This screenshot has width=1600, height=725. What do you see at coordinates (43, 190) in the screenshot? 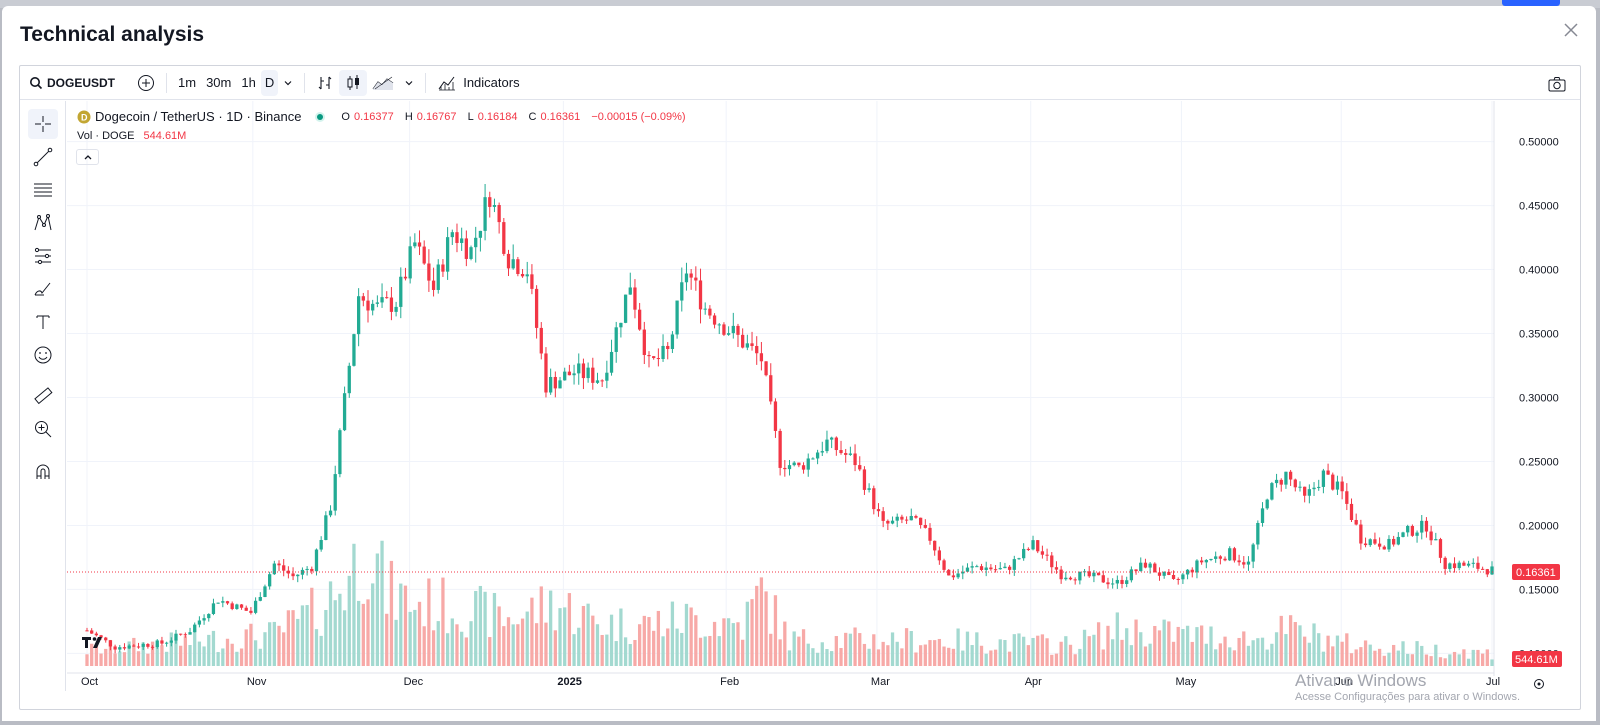
I see `horizontal-lines-icon` at bounding box center [43, 190].